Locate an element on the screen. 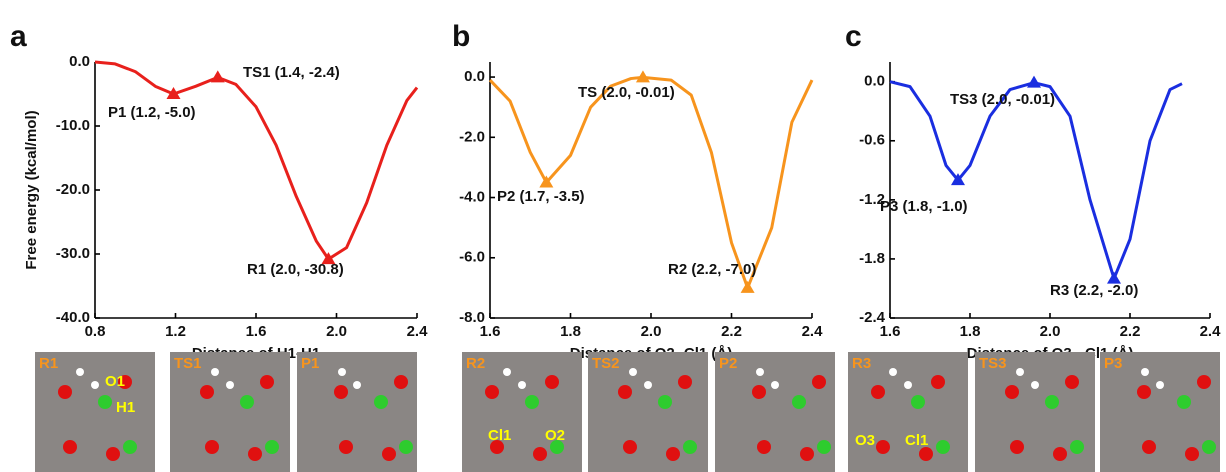  point-label: P1 (1.2, -5.0) is located at coordinates (152, 112).